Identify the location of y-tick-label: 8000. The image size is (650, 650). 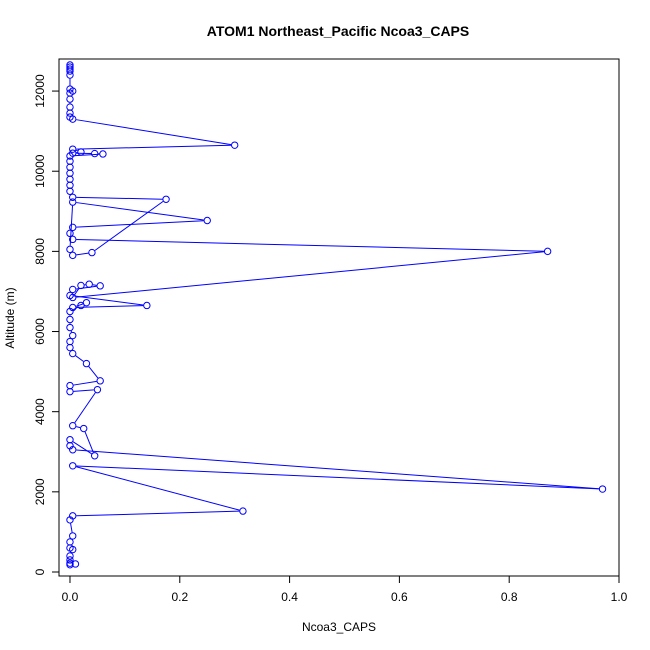
(40, 251).